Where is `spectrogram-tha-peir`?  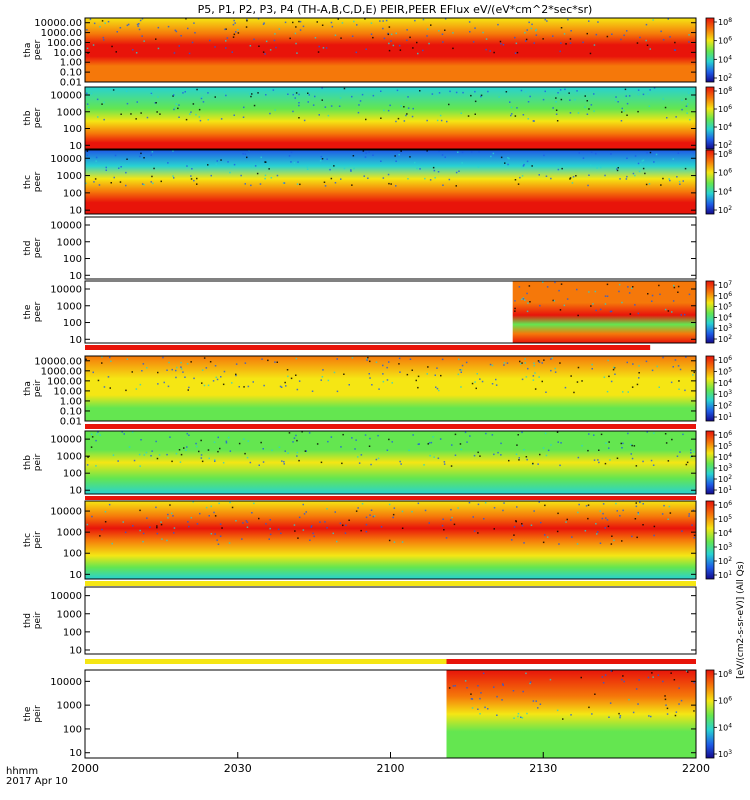 spectrogram-tha-peir is located at coordinates (390, 388).